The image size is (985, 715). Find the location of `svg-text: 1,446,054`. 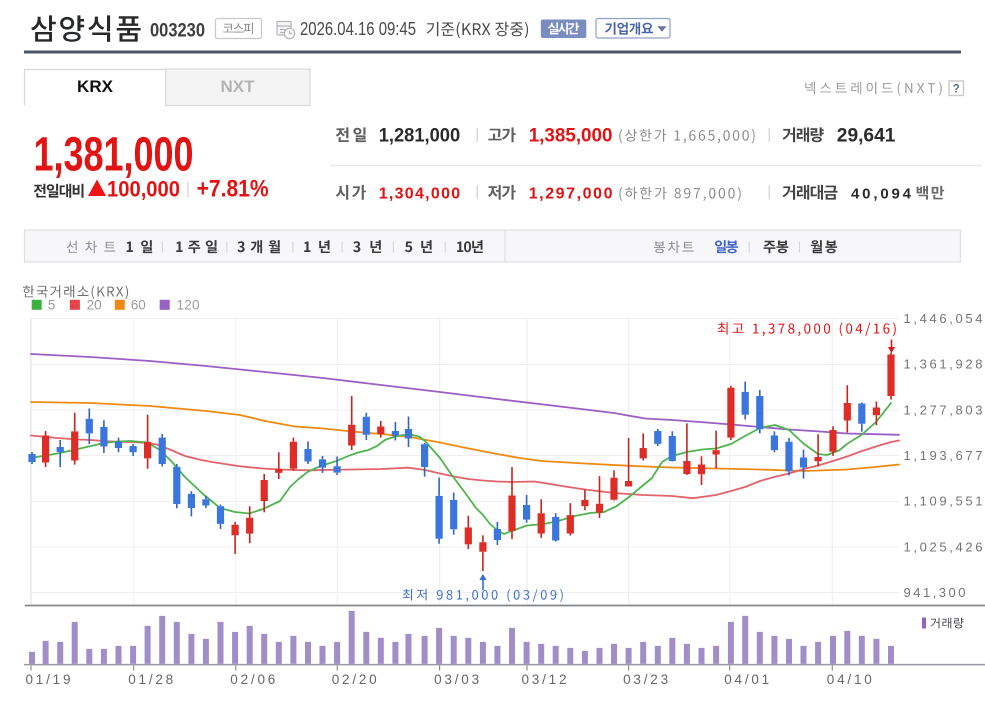

svg-text: 1,446,054 is located at coordinates (943, 318).